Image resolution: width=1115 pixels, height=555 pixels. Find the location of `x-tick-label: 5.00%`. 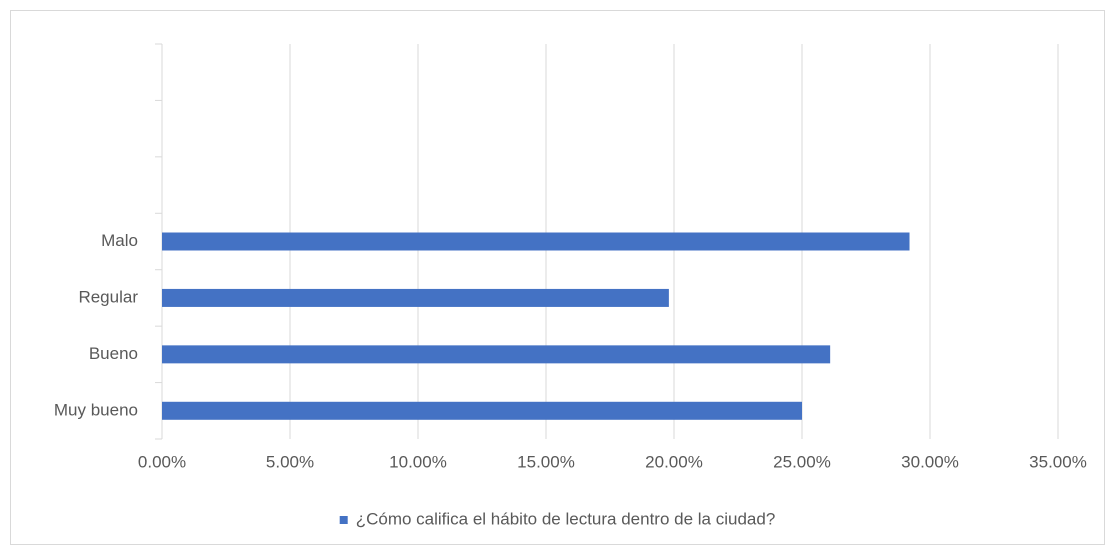

x-tick-label: 5.00% is located at coordinates (290, 461).